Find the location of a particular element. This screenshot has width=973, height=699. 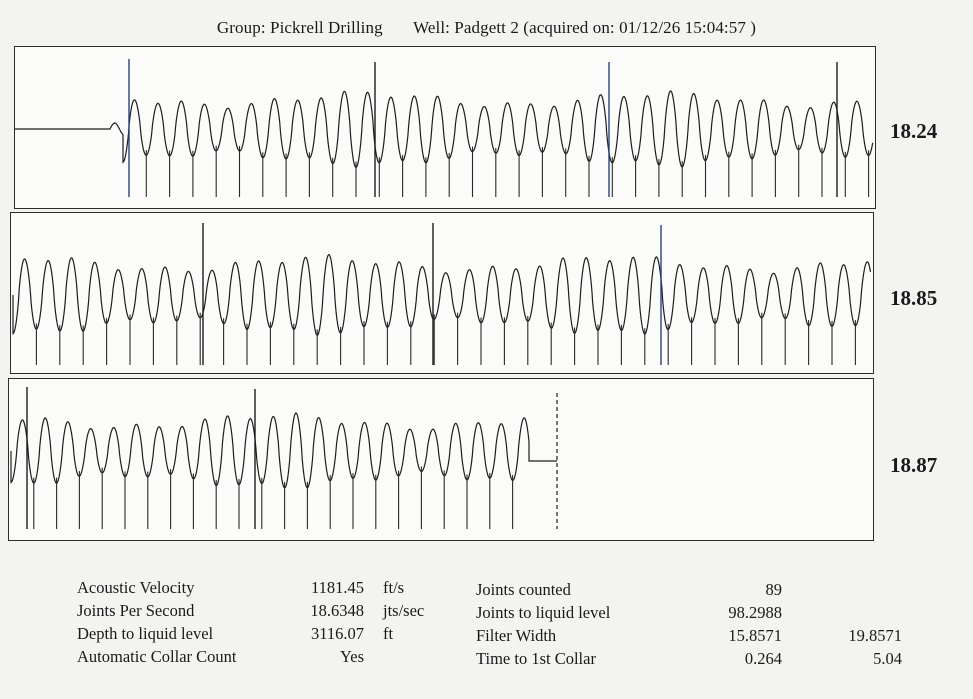

results-left-units: ft/s jts/sec ft is located at coordinates (403, 622).